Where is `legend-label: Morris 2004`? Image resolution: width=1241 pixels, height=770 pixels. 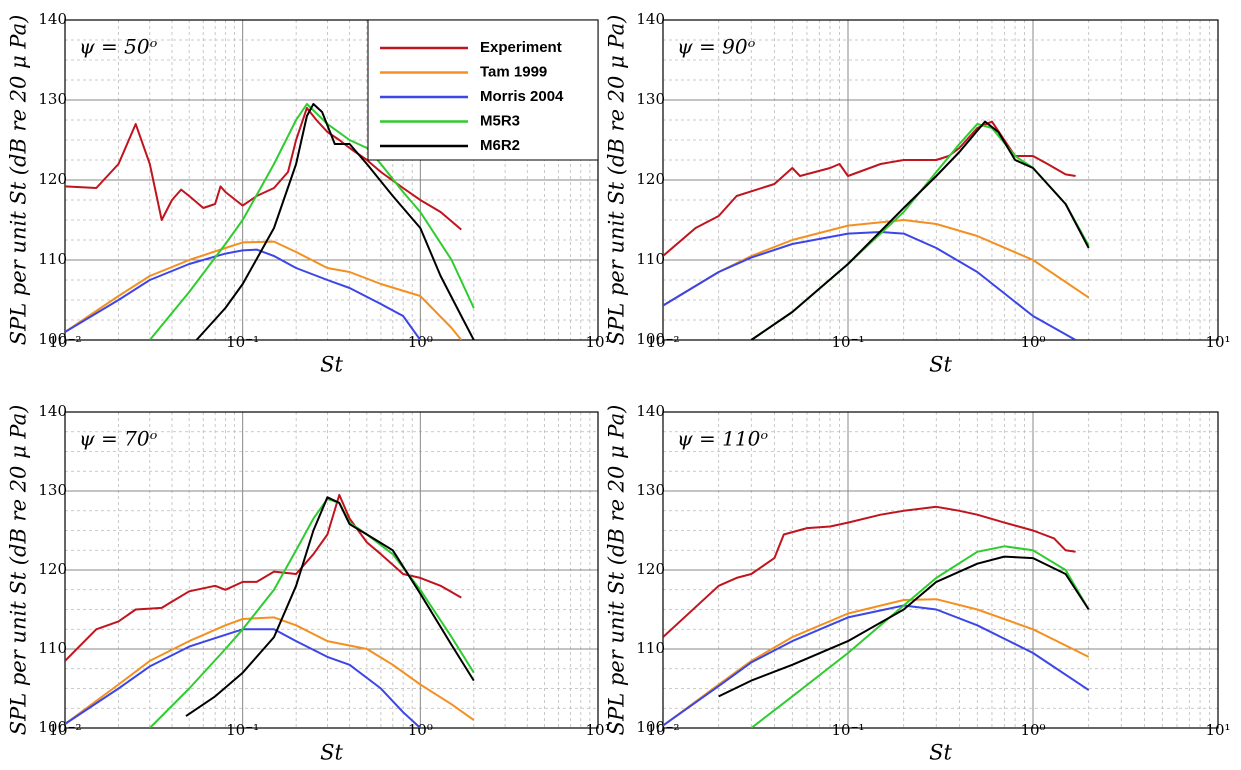
legend-label: Morris 2004 is located at coordinates (522, 96).